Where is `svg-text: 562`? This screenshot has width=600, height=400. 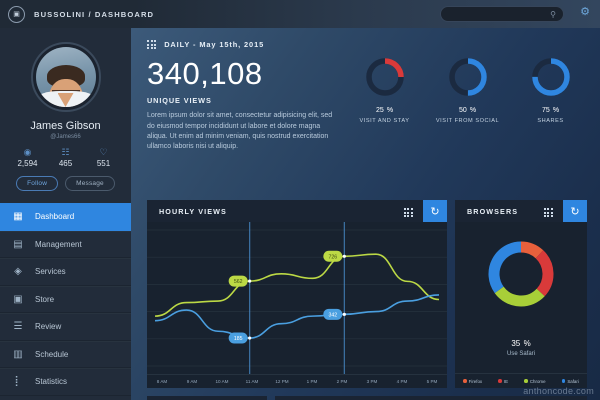
svg-text: 562 is located at coordinates (238, 282).